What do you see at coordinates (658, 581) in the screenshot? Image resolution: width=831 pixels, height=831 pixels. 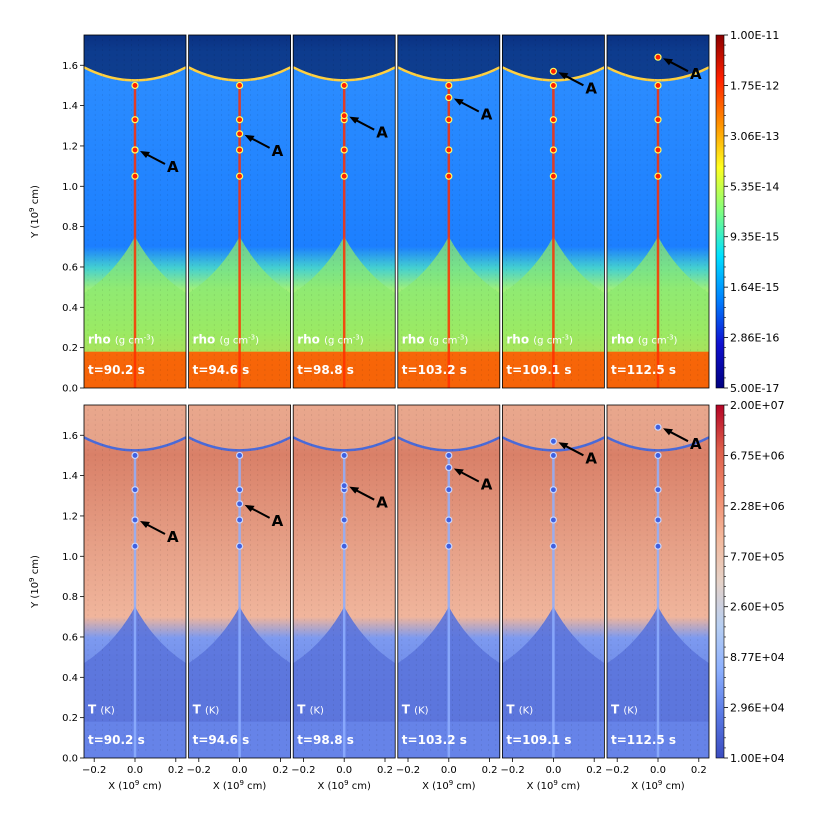 I see `panel-temp-5: T (K) t=112.5 s A` at bounding box center [658, 581].